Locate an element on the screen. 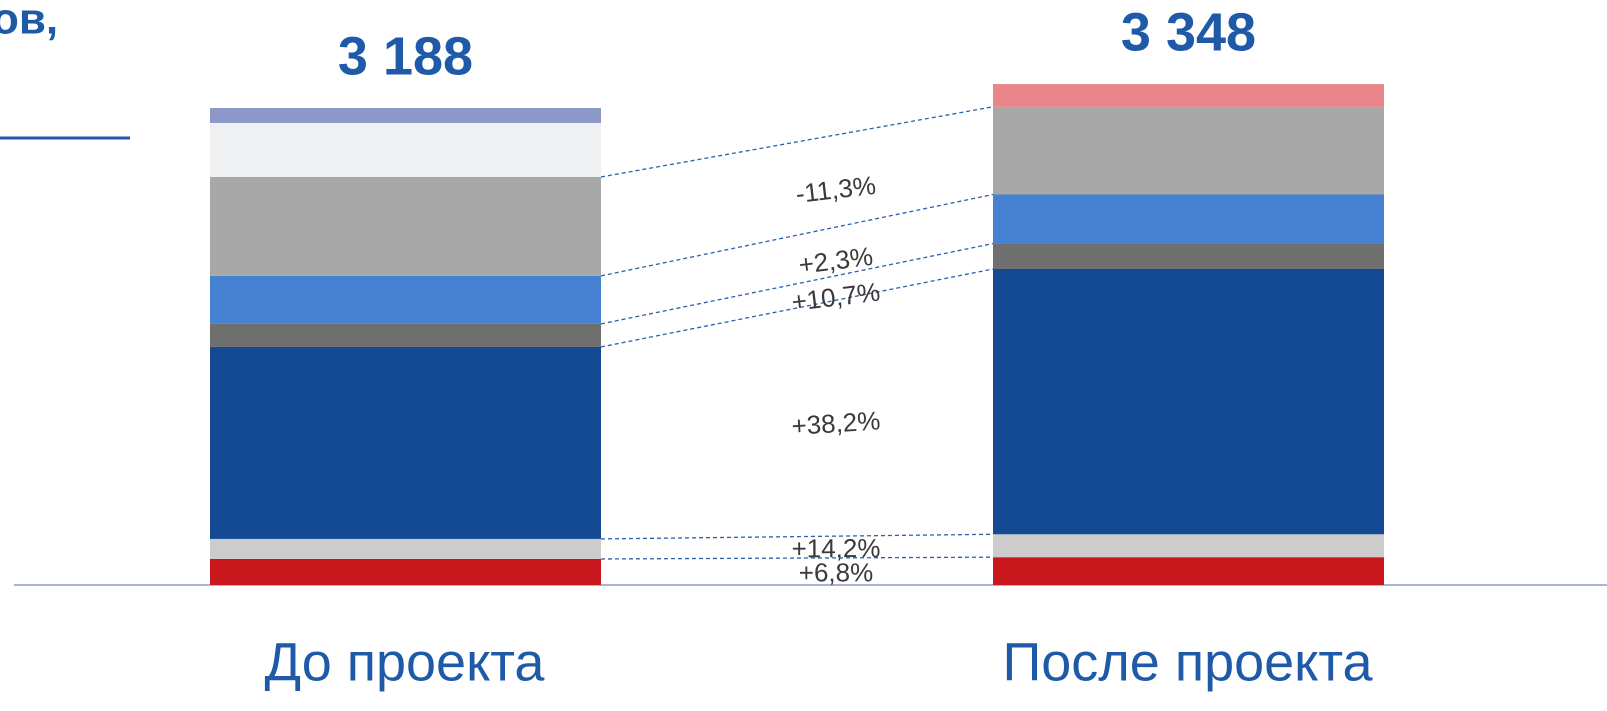 The image size is (1607, 711). change-label: +38,2% is located at coordinates (836, 423).